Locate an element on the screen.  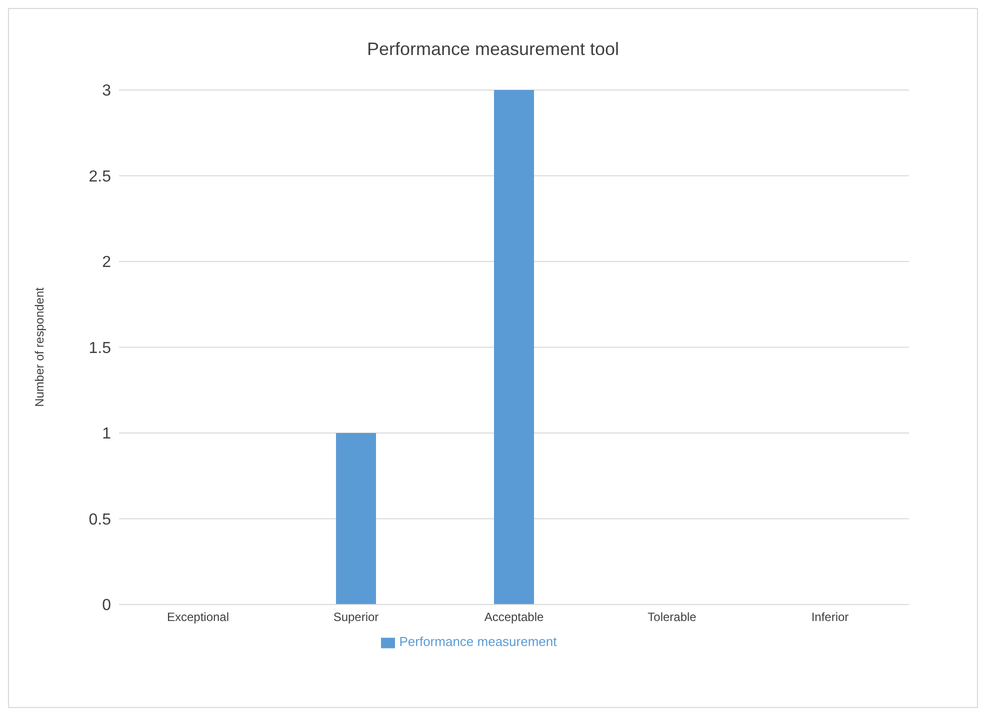
y-tick-label: 1.5 is located at coordinates (100, 348).